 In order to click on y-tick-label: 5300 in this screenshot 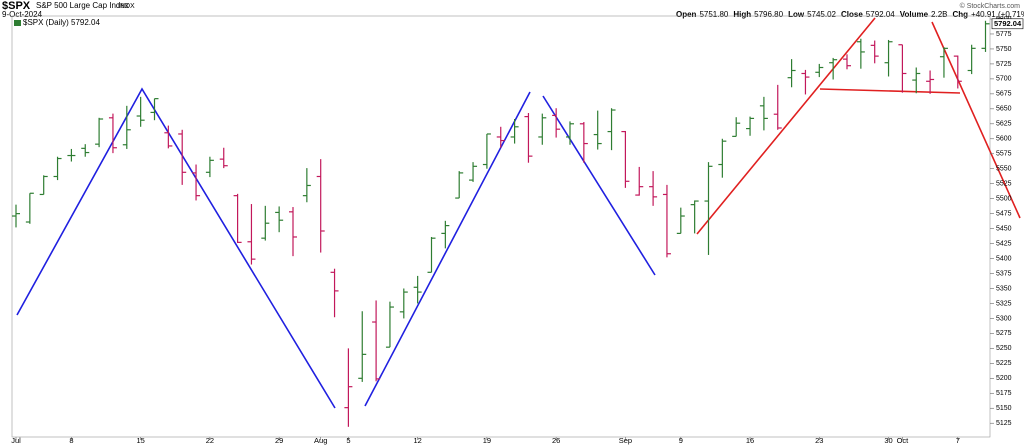, I will do `click(1004, 318)`.